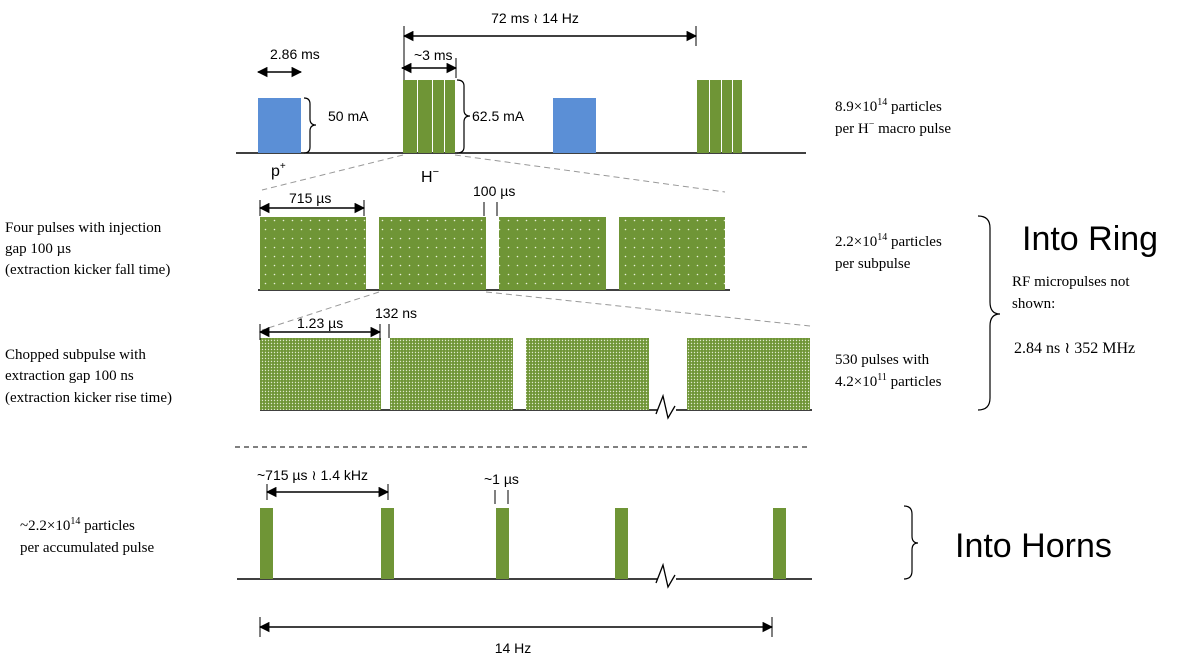  I want to click on subpulse-gap-label: 100 µs, so click(494, 191).